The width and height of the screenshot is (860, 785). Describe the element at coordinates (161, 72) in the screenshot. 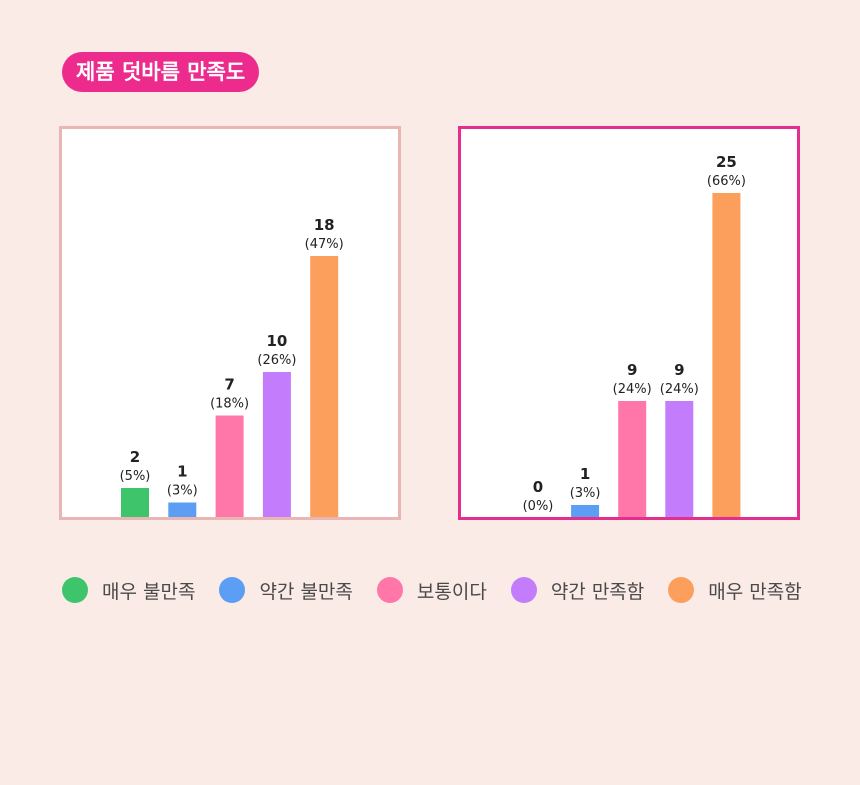

I see `chart-title: 제품 덧바름 만족도` at that location.